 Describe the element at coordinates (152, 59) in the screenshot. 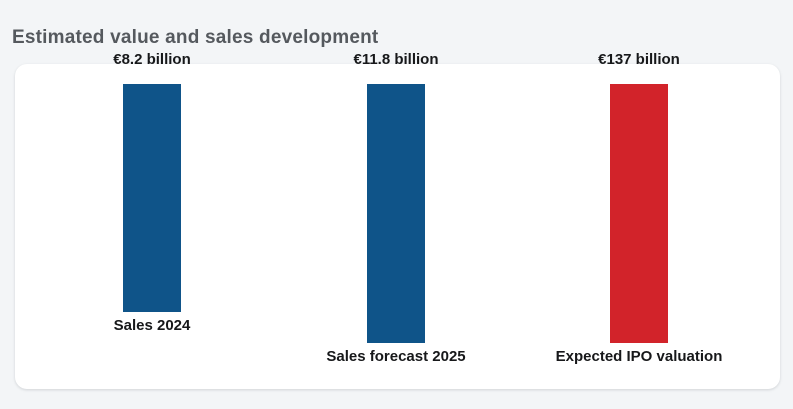

I see `bar-value-label: €8.2 billion` at that location.